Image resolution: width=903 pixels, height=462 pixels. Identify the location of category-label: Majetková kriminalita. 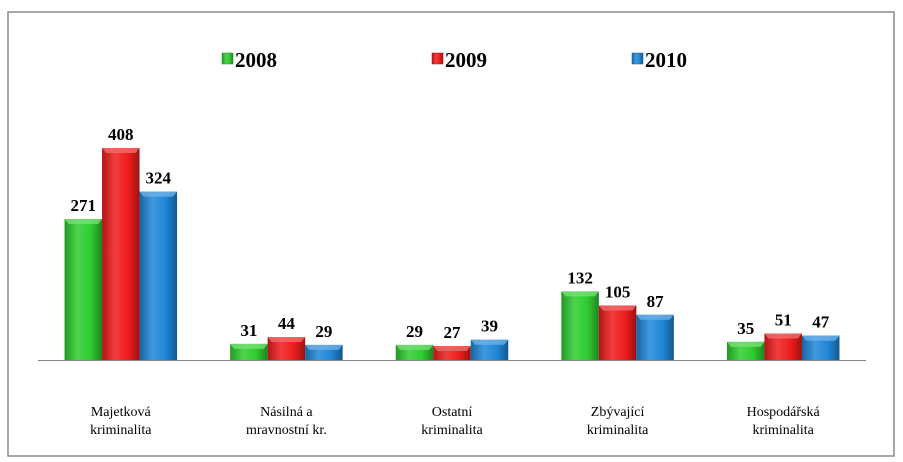
(121, 421).